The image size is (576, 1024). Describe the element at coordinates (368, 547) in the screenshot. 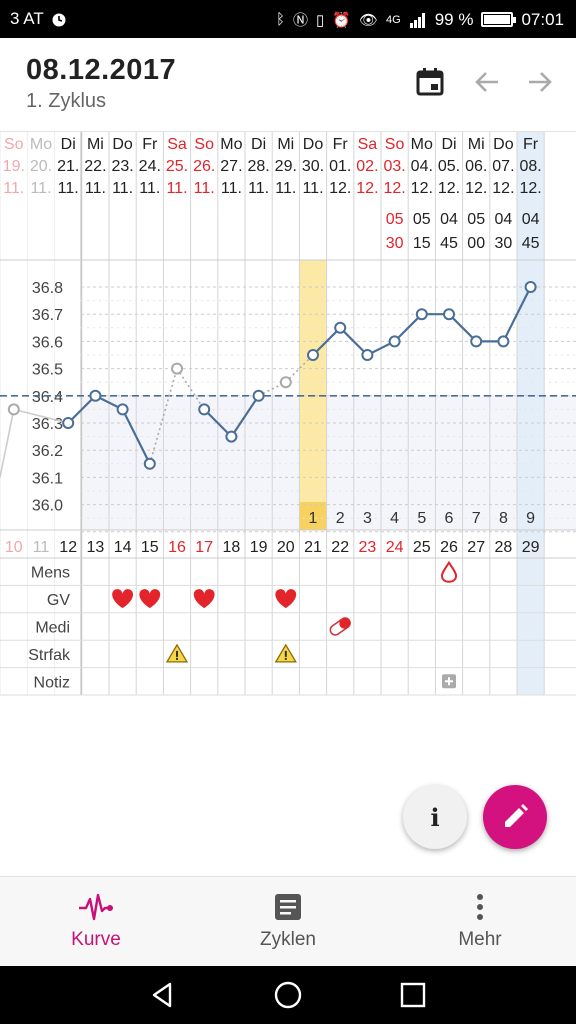

I see `cycle-day-label: 23` at that location.